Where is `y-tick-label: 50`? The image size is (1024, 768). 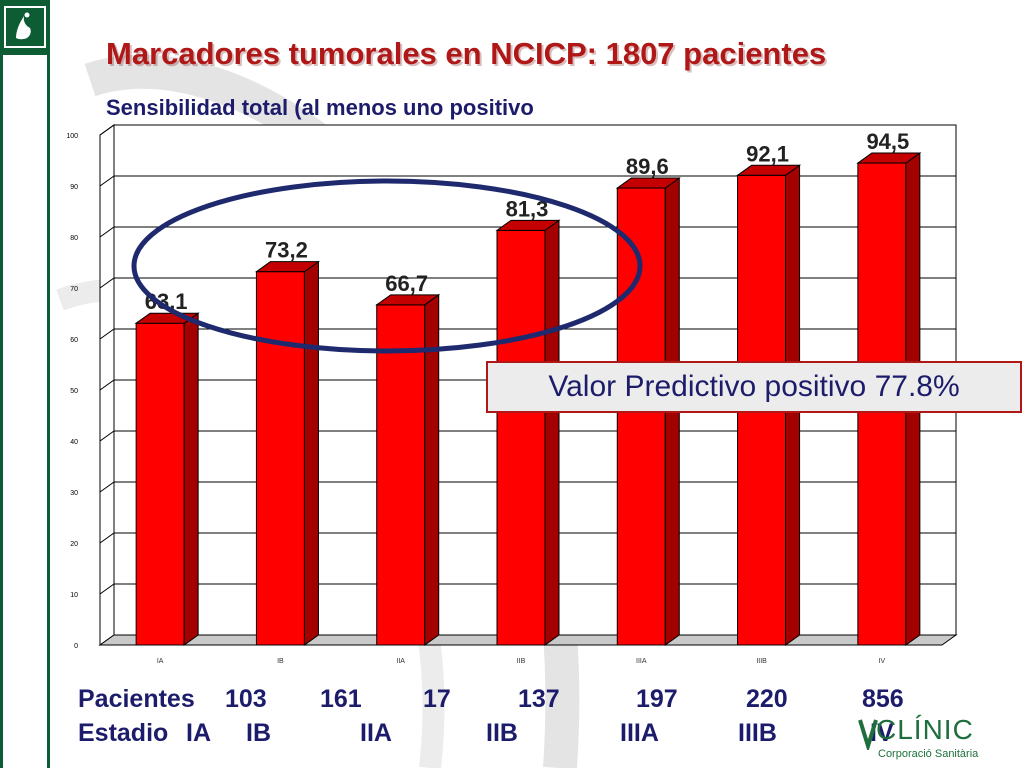 y-tick-label: 50 is located at coordinates (74, 391).